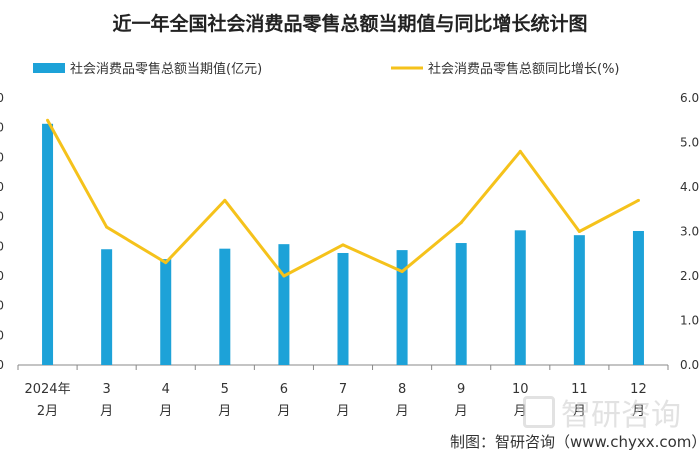 Image resolution: width=700 pixels, height=470 pixels. What do you see at coordinates (575, 442) in the screenshot?
I see `source-credit: 制图：智研咨询（www.chyxx.com）` at bounding box center [575, 442].